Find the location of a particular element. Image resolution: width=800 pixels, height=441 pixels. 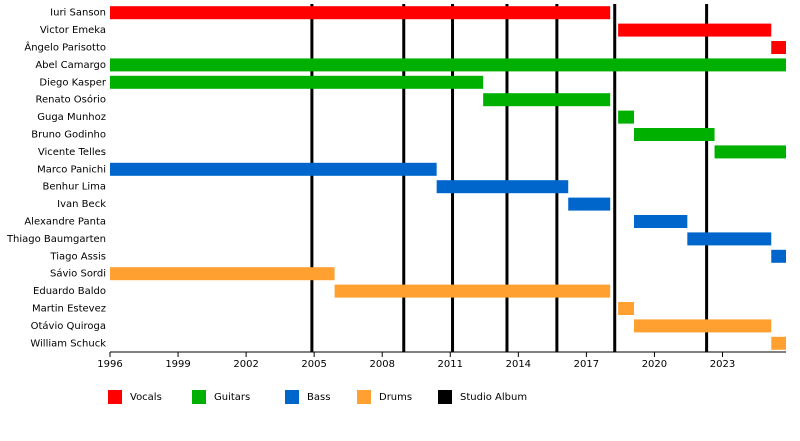

x-tick-label: 2011 is located at coordinates (450, 364).